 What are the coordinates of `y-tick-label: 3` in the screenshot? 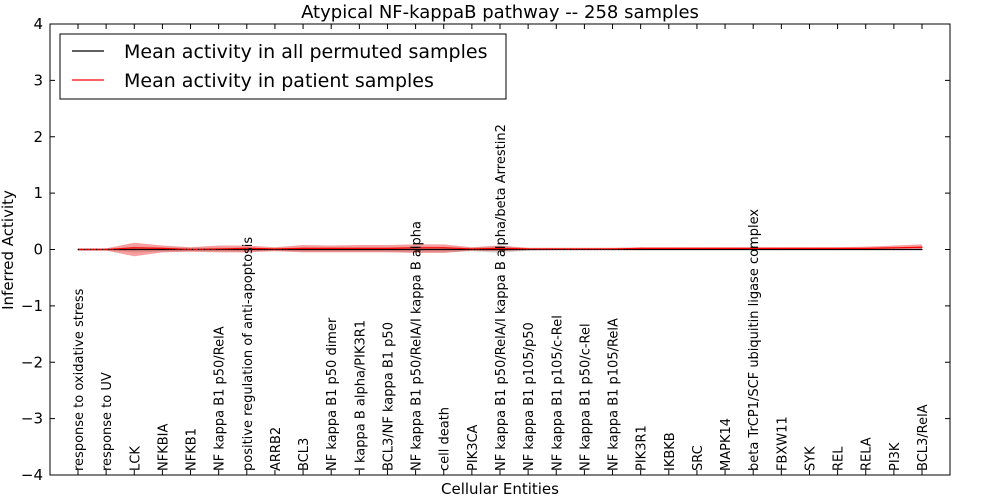 It's located at (38, 80).